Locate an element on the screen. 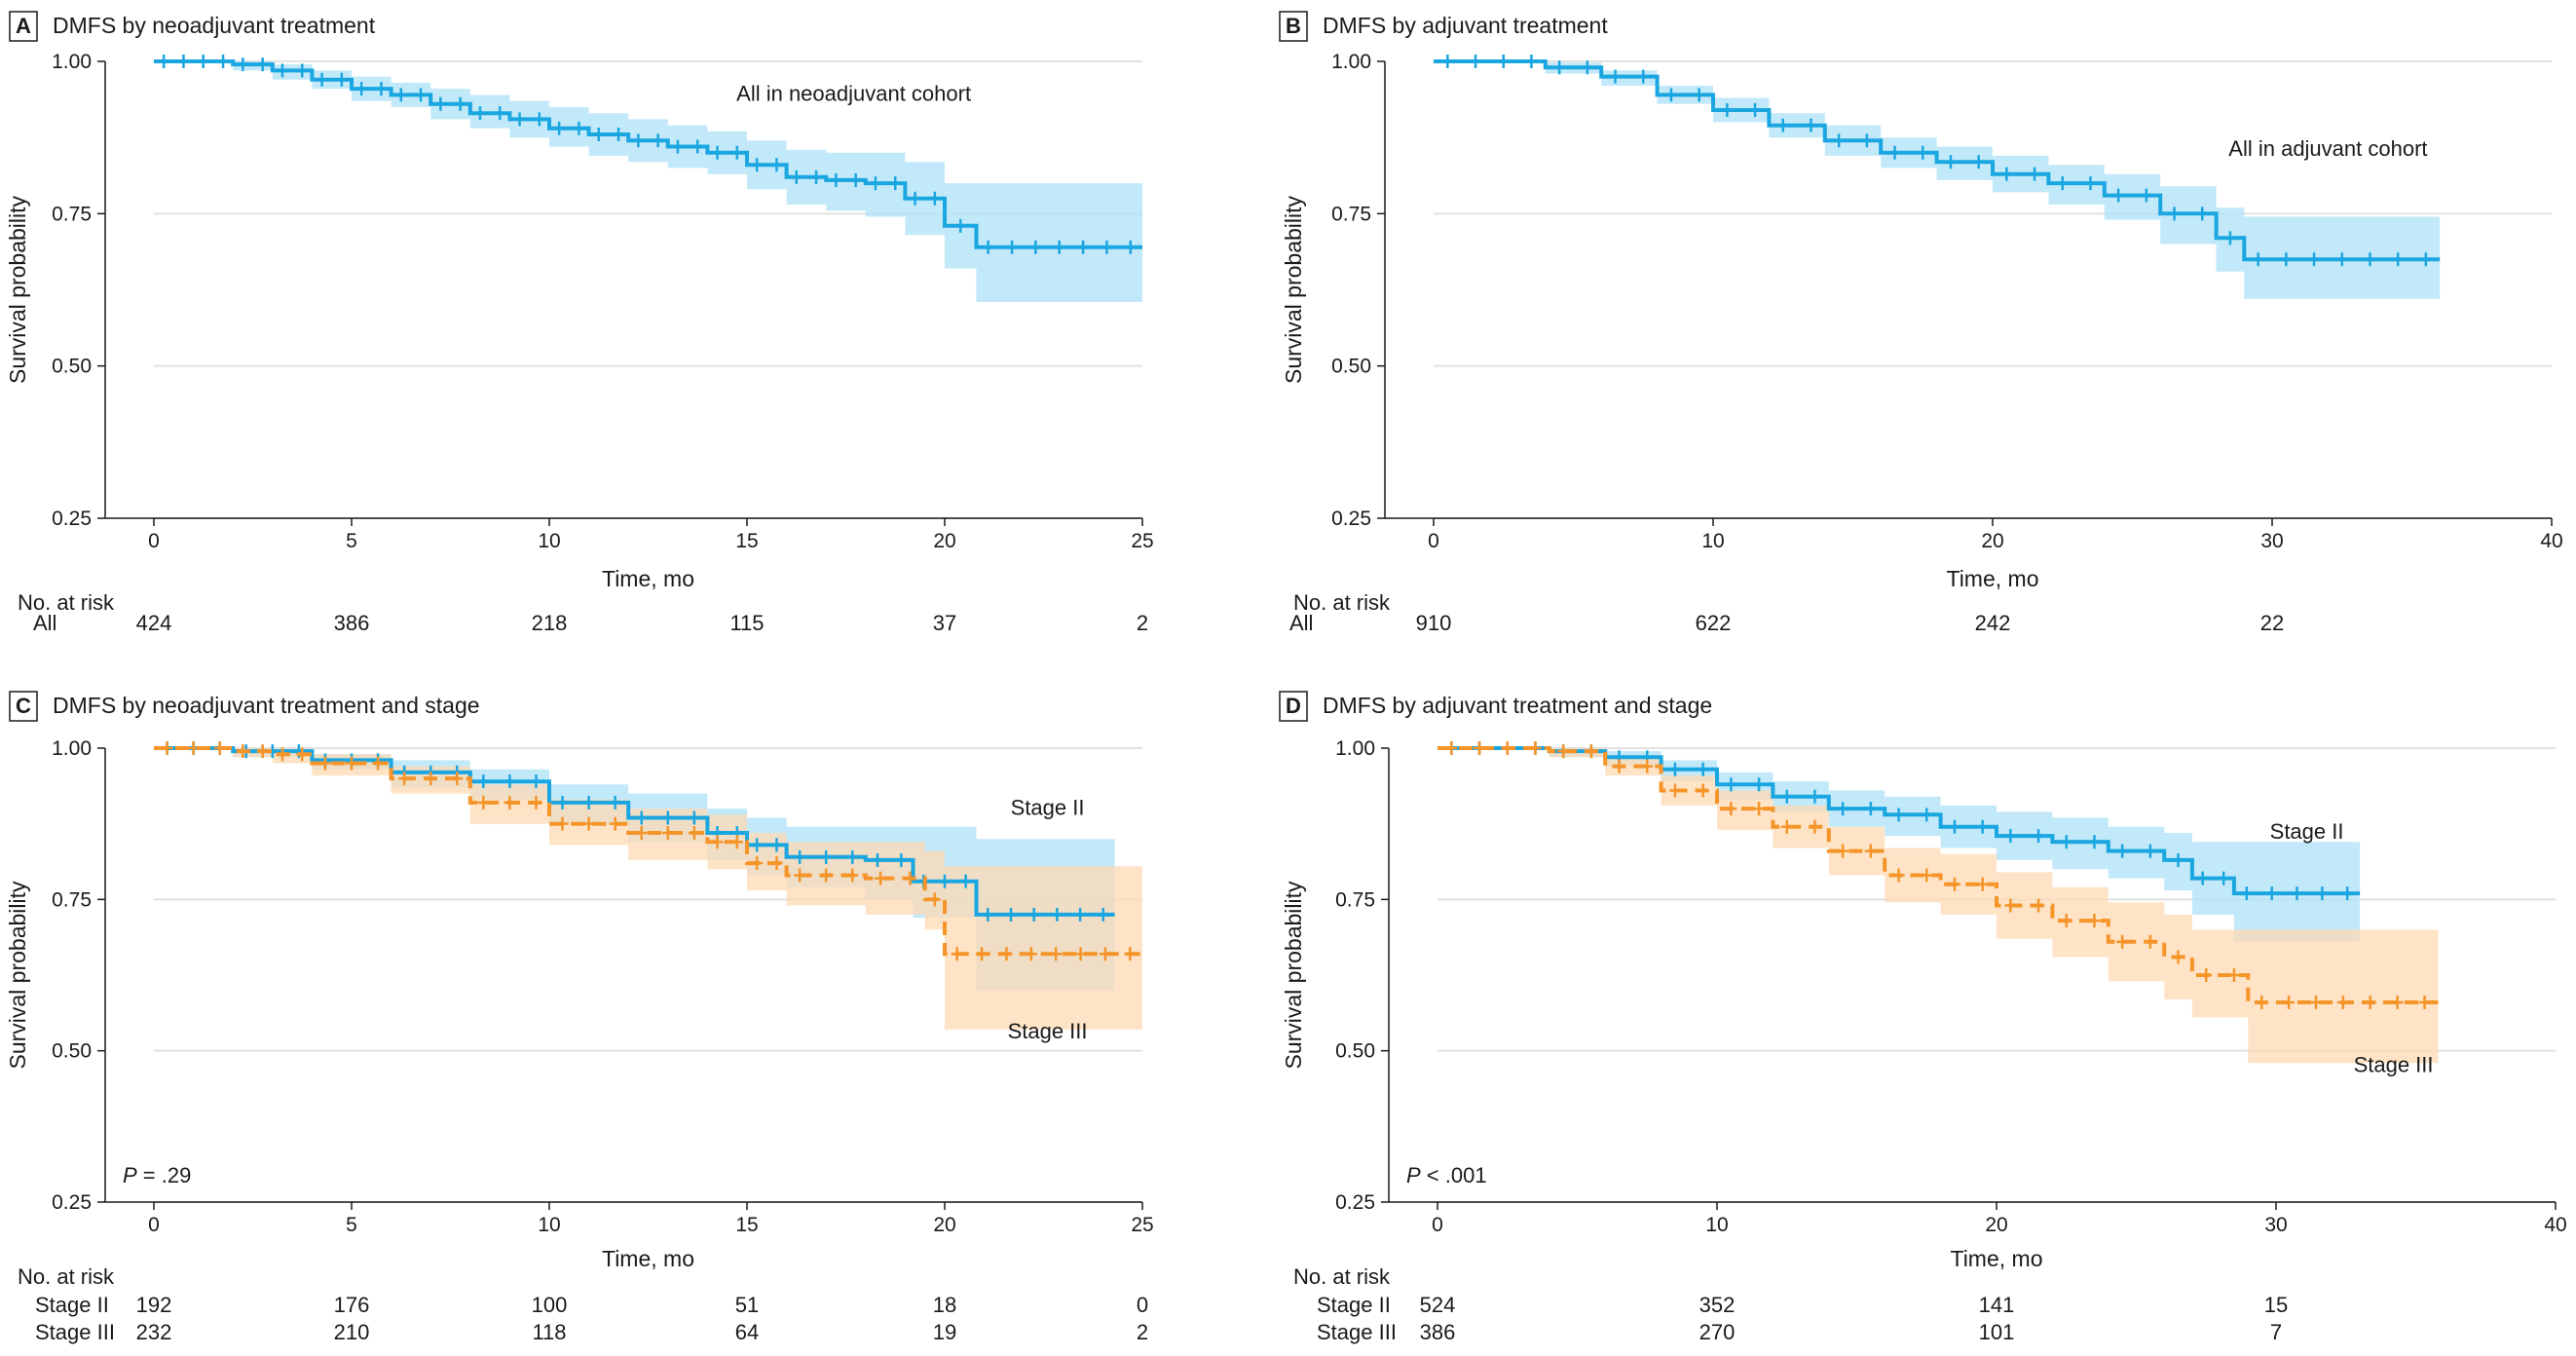  x-tick-label: 0 is located at coordinates (1437, 1225).